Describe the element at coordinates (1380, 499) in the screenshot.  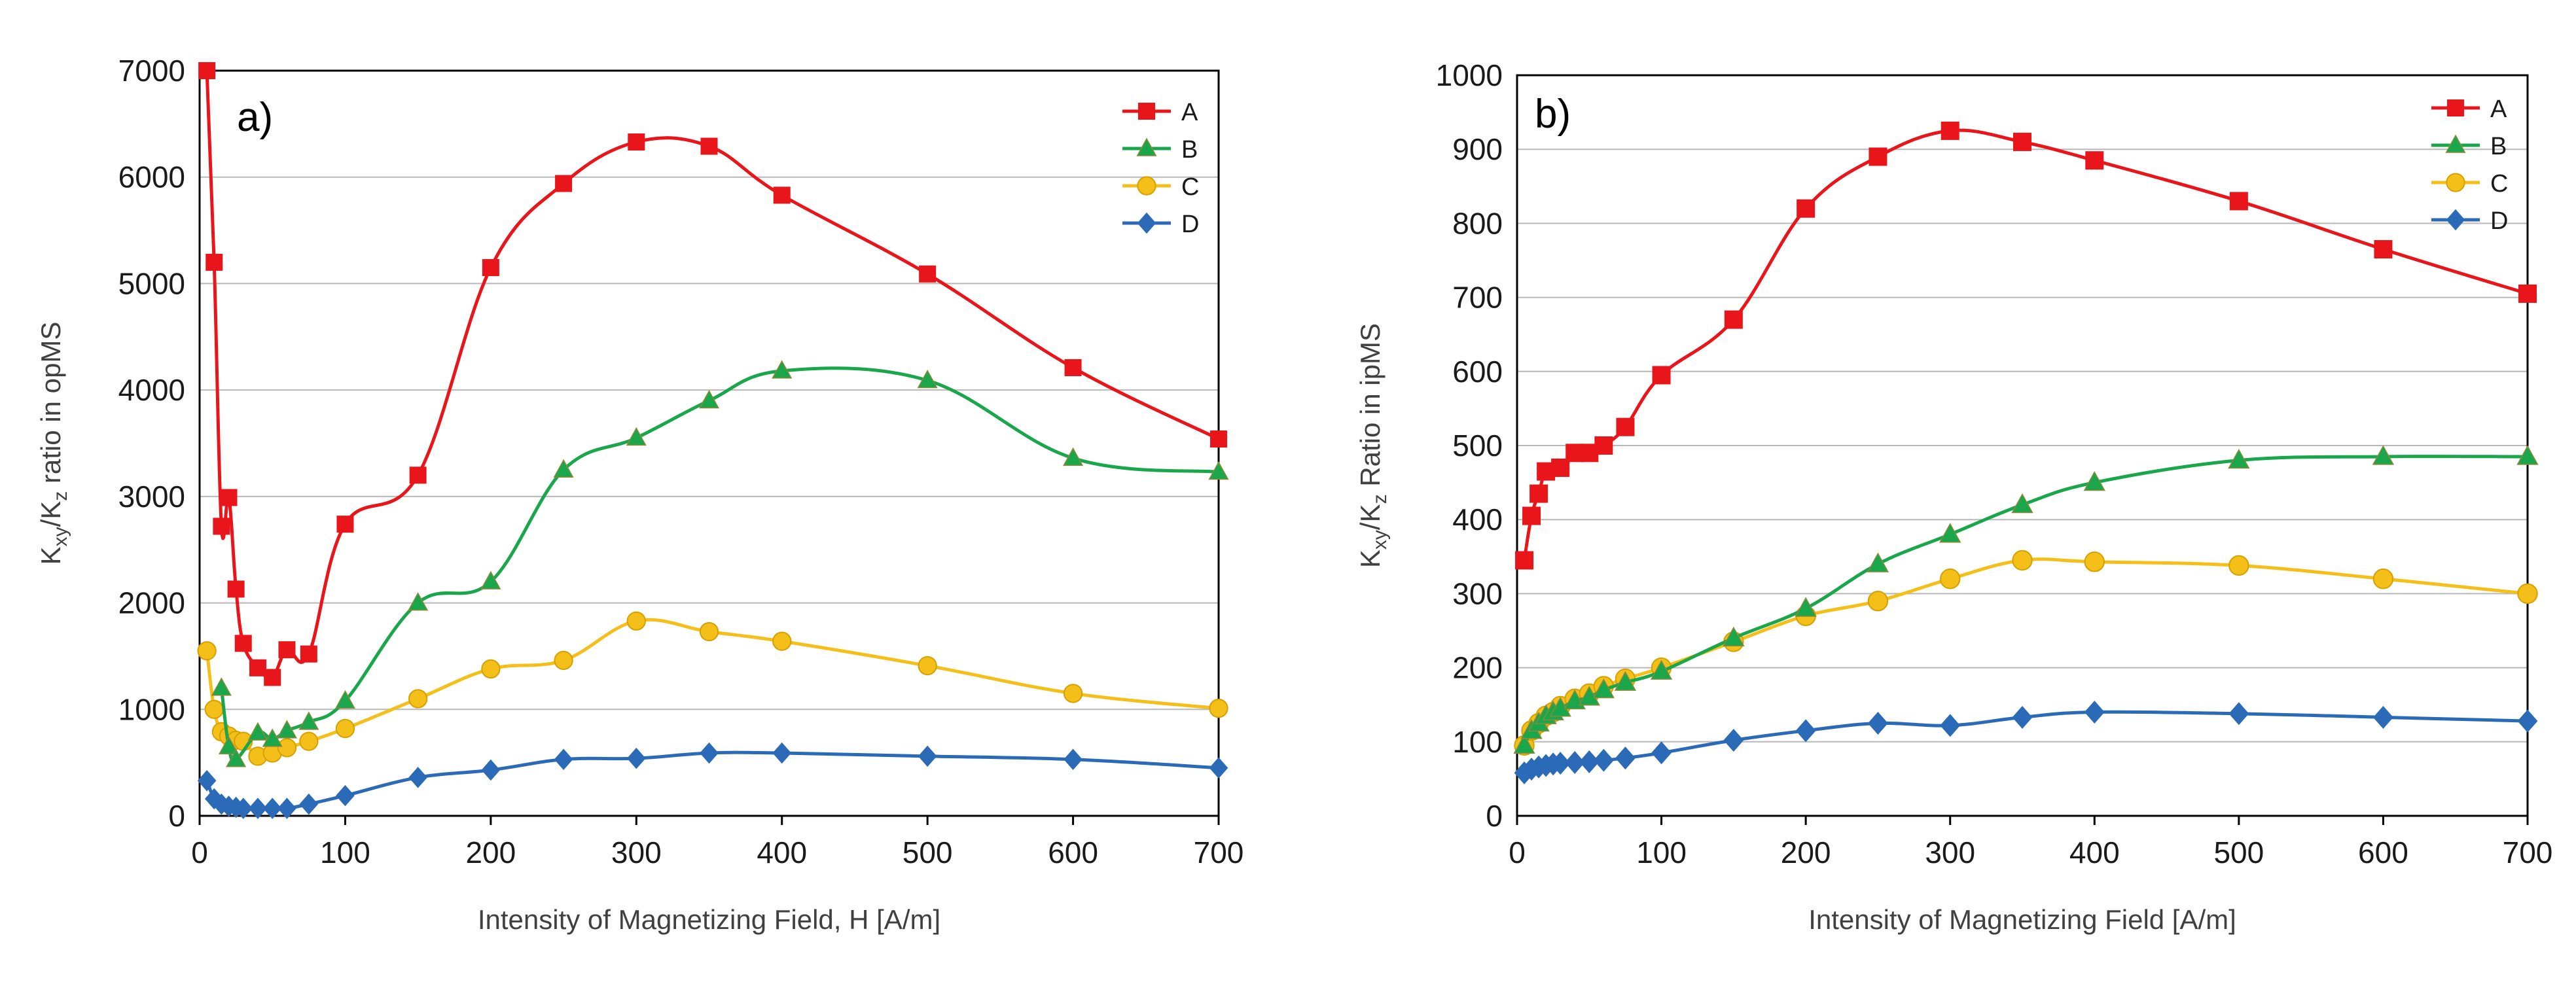
I see `y-axis-title-part: z` at that location.